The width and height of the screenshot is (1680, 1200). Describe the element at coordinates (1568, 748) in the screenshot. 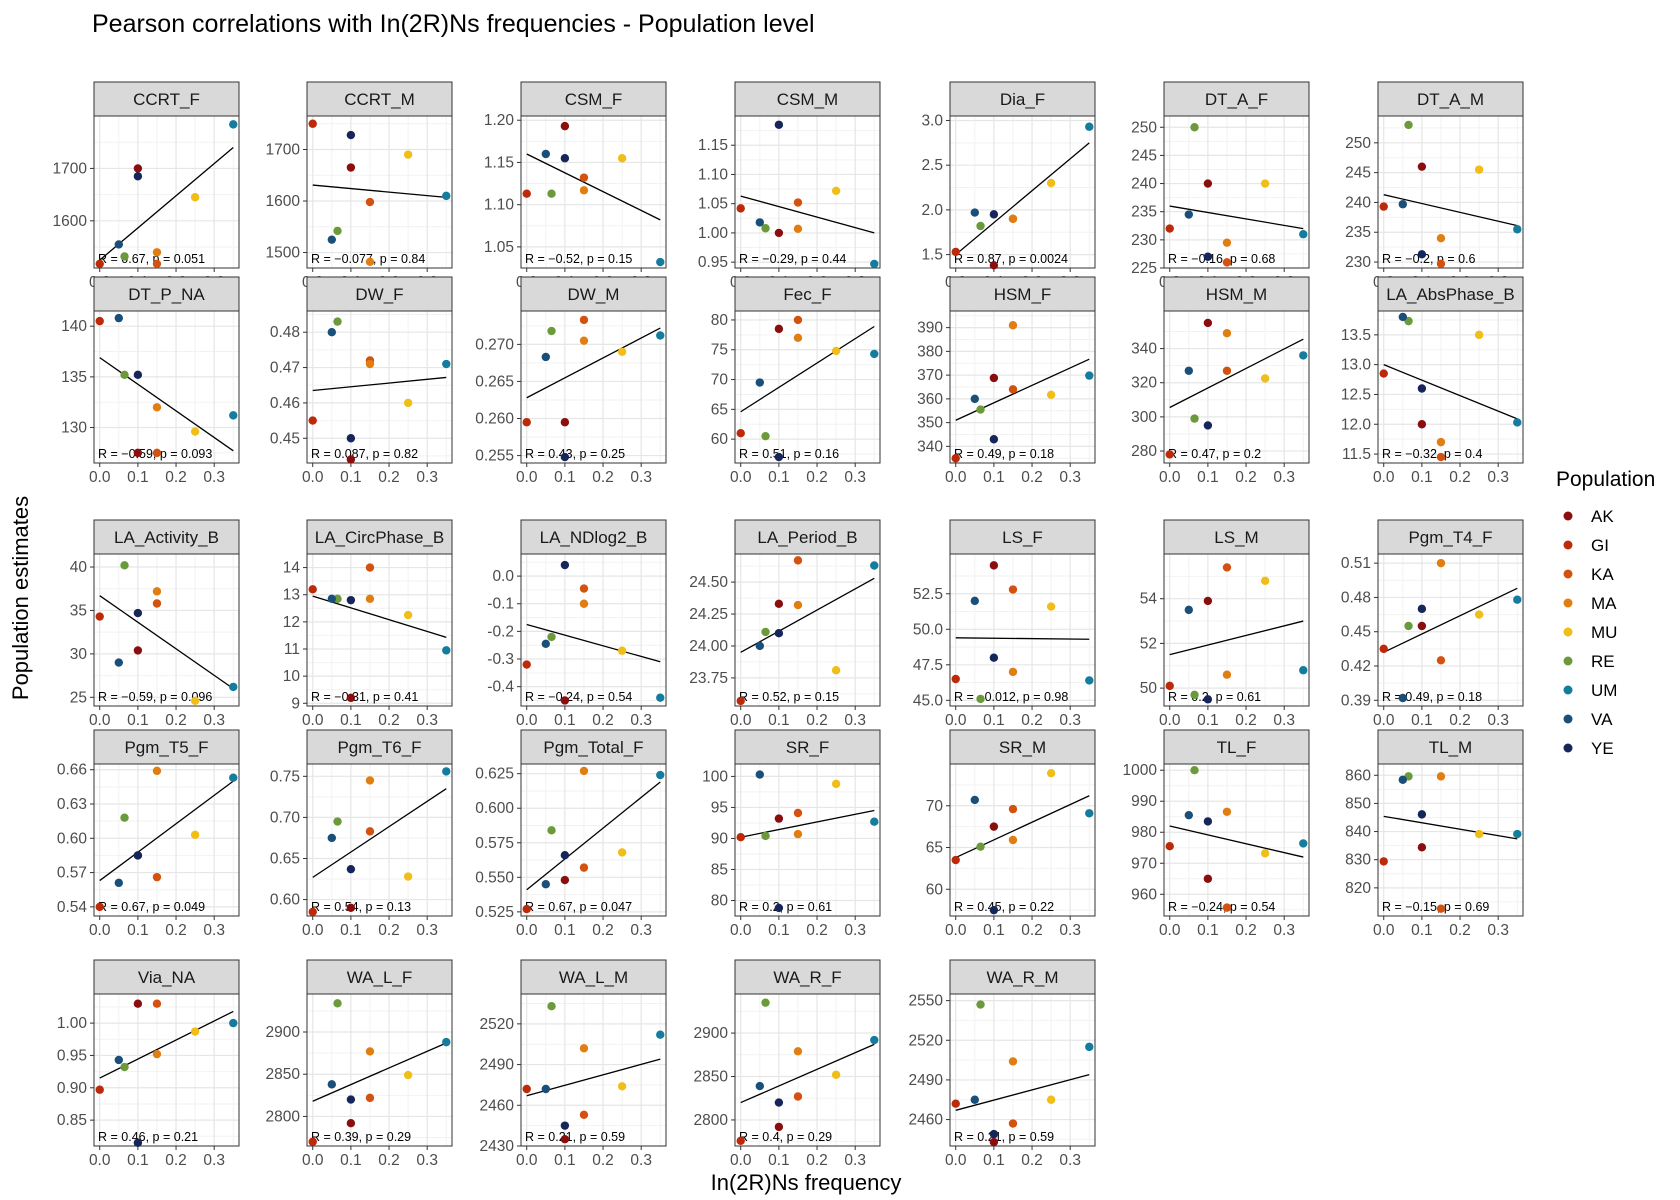

I see `legend-swatch-YE` at that location.